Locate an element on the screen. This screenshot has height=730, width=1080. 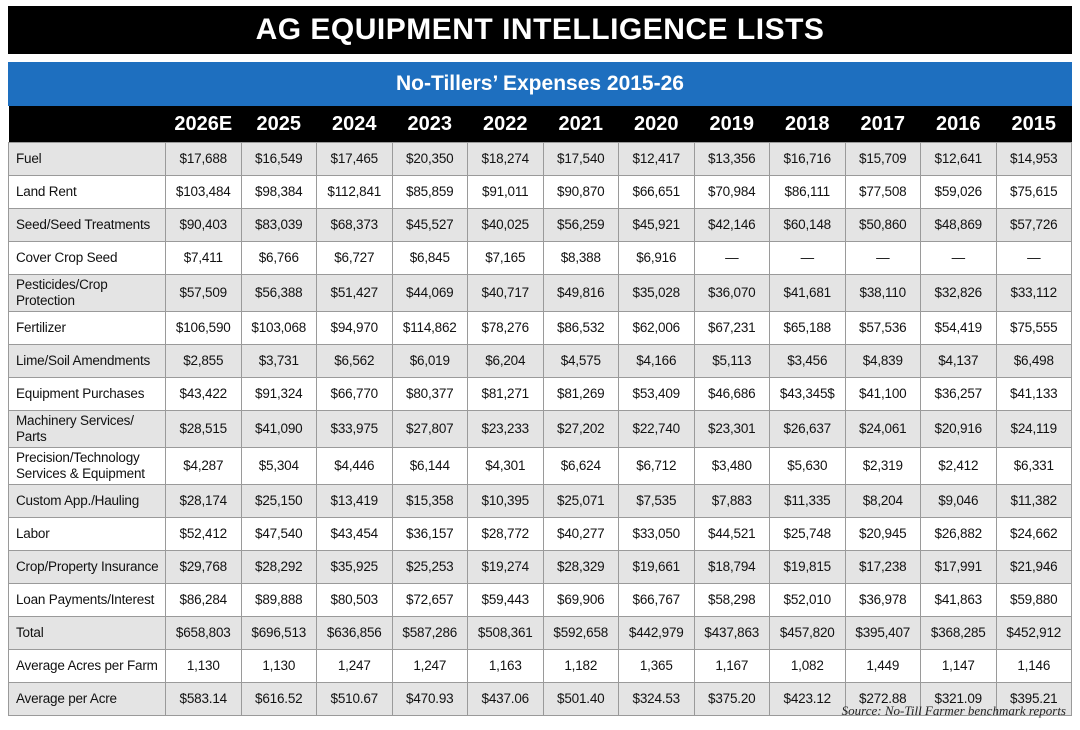
cell-value: $41,090 is located at coordinates (278, 429).